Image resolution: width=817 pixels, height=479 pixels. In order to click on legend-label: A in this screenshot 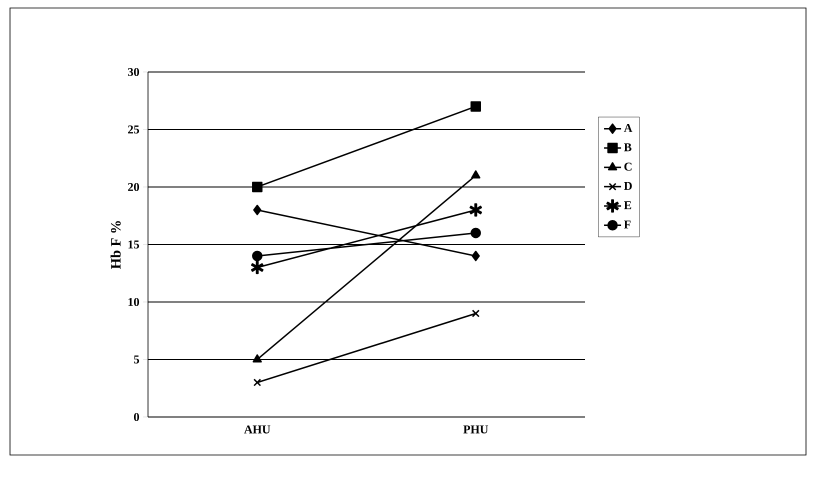, I will do `click(628, 128)`.